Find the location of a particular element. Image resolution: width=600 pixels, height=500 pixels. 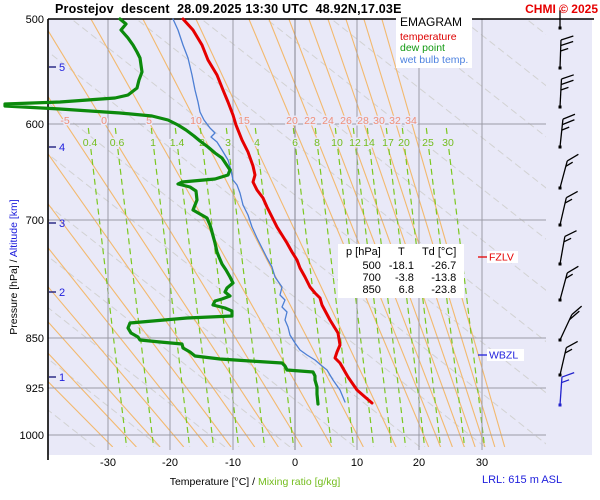

fzlv-marker-label: FZLV is located at coordinates (501, 258).